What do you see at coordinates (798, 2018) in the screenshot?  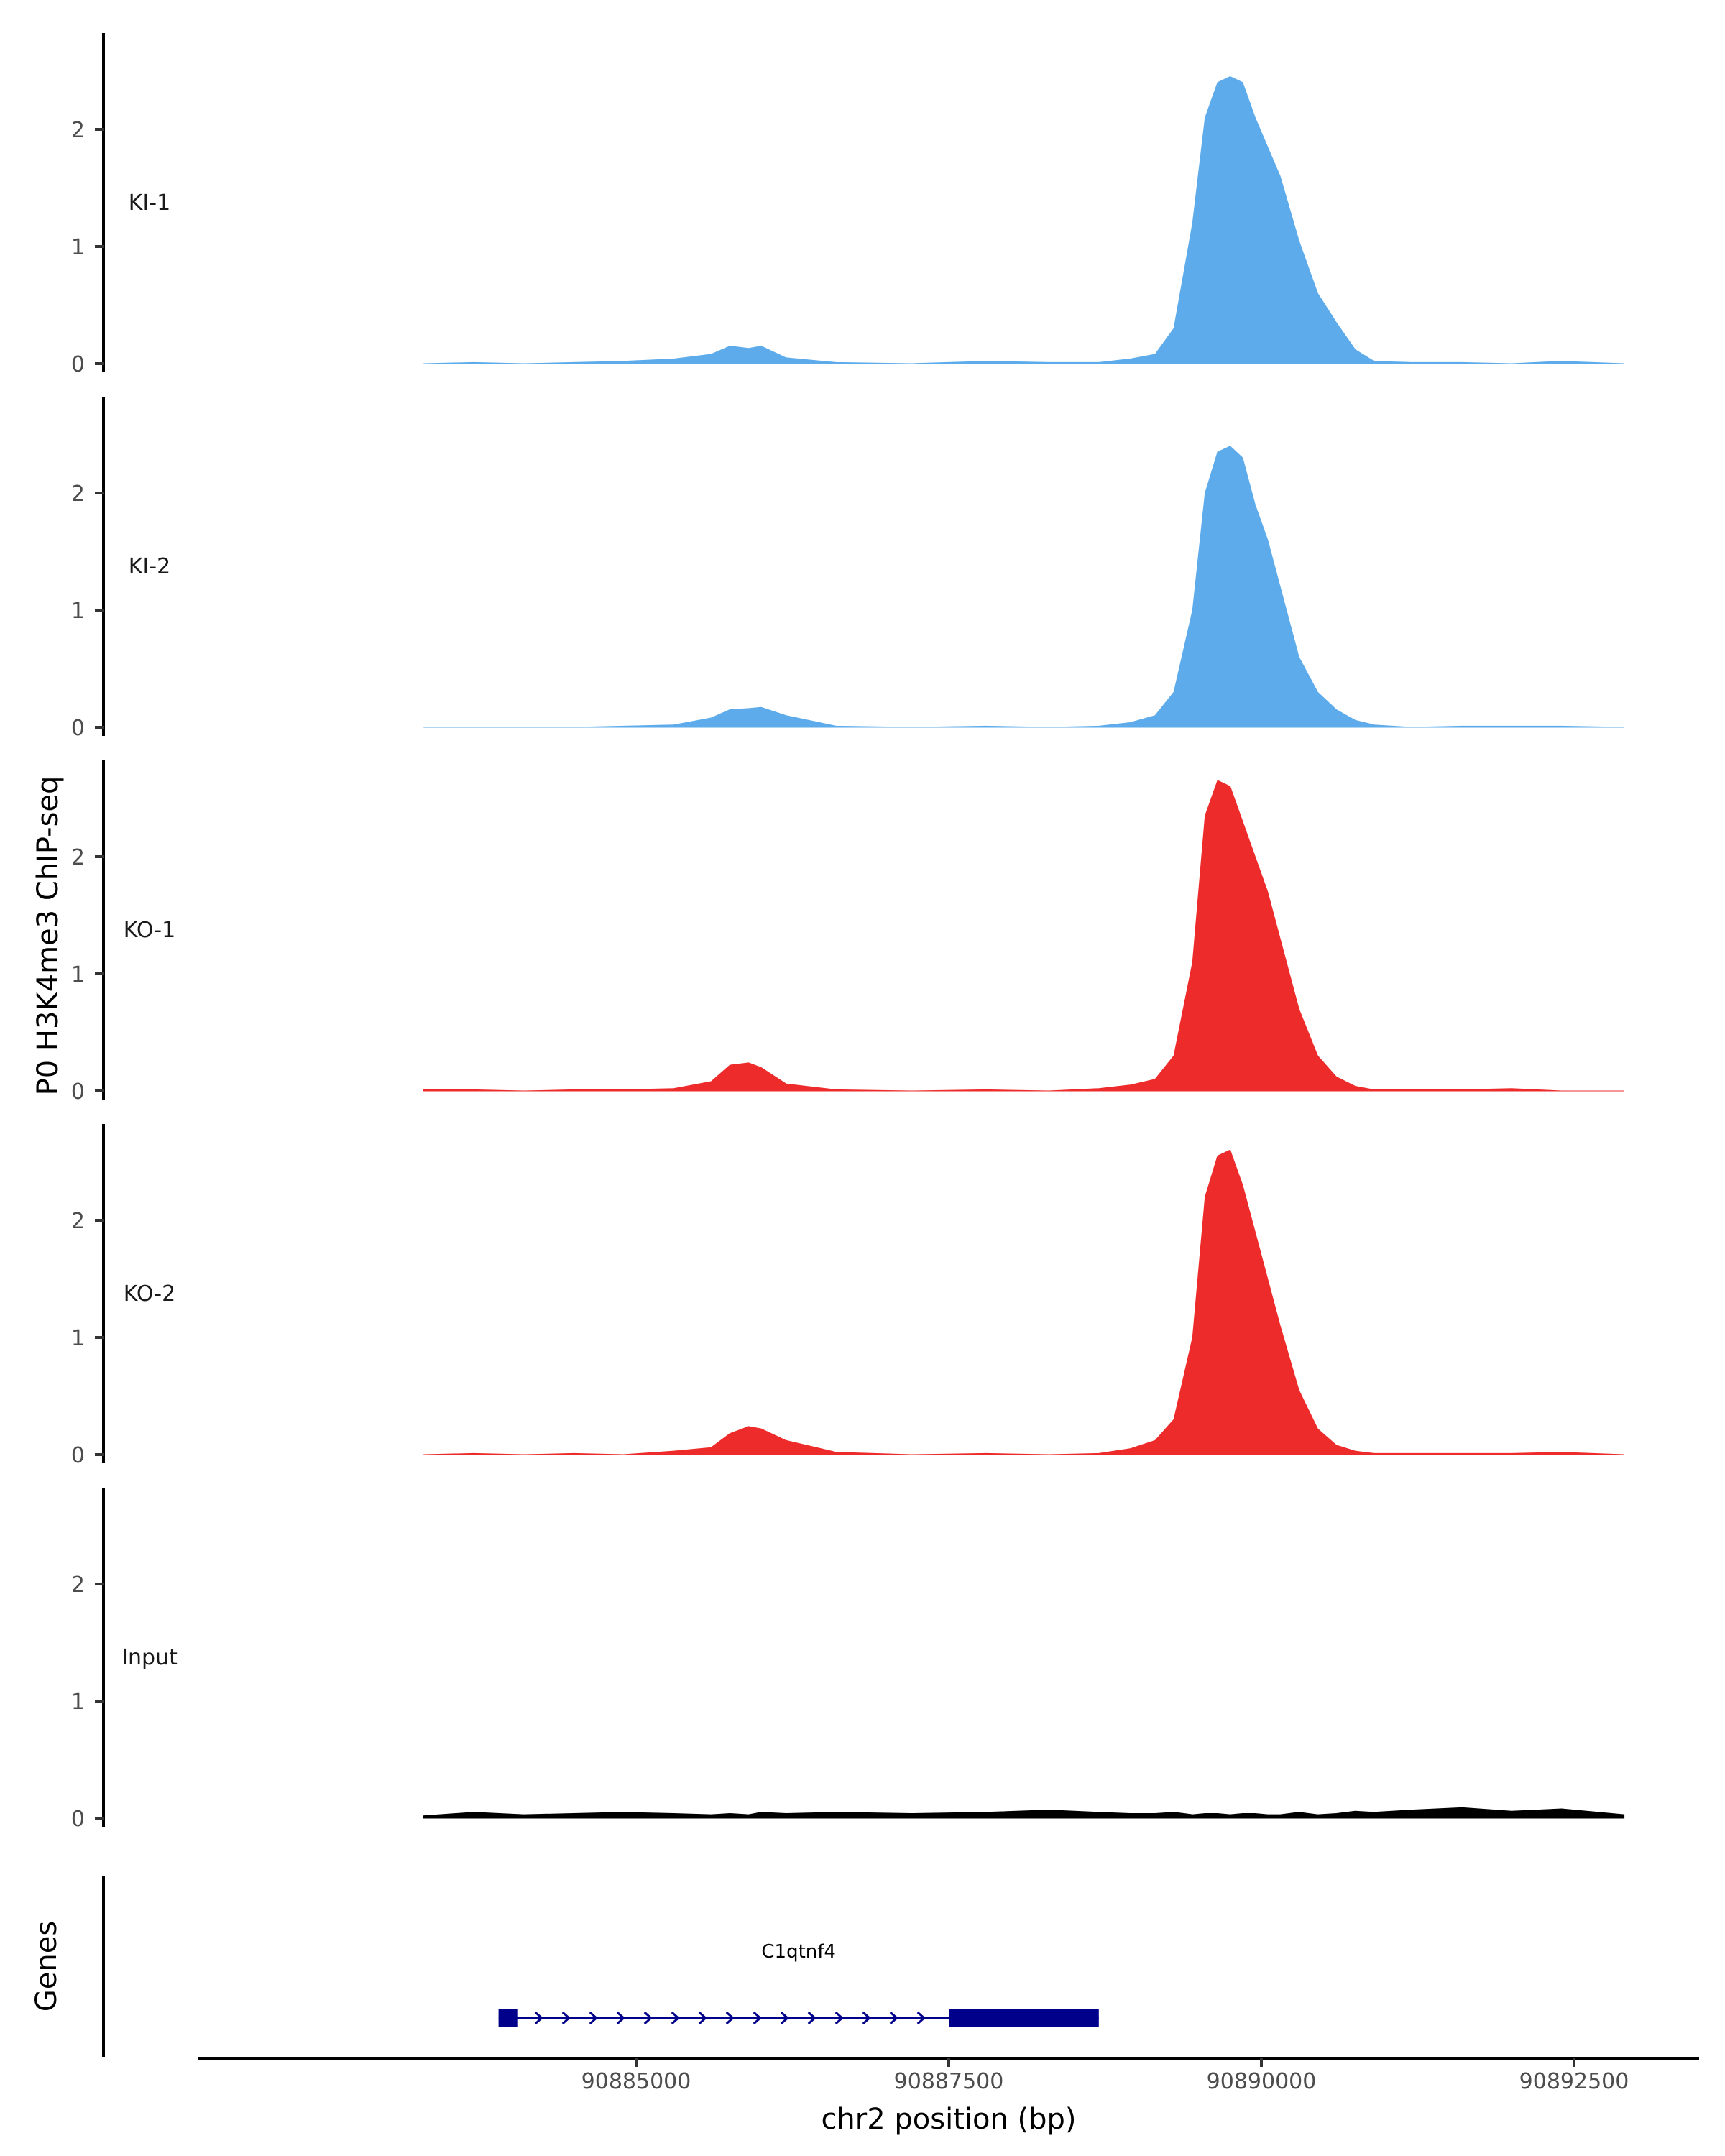 I see `gene-model-c1qtnf4` at bounding box center [798, 2018].